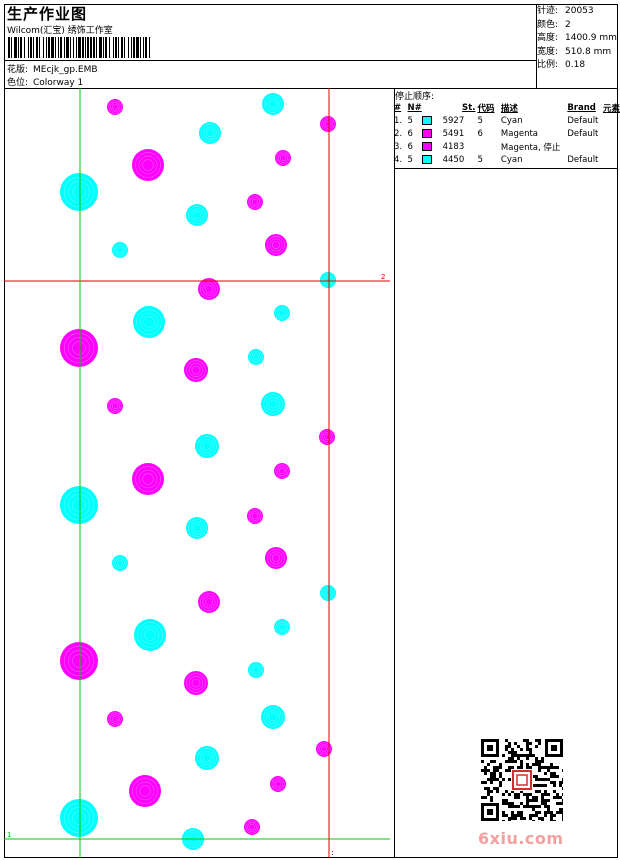  What do you see at coordinates (561, 65) in the screenshot?
I see `stat-scale: 比例: 0.18` at bounding box center [561, 65].